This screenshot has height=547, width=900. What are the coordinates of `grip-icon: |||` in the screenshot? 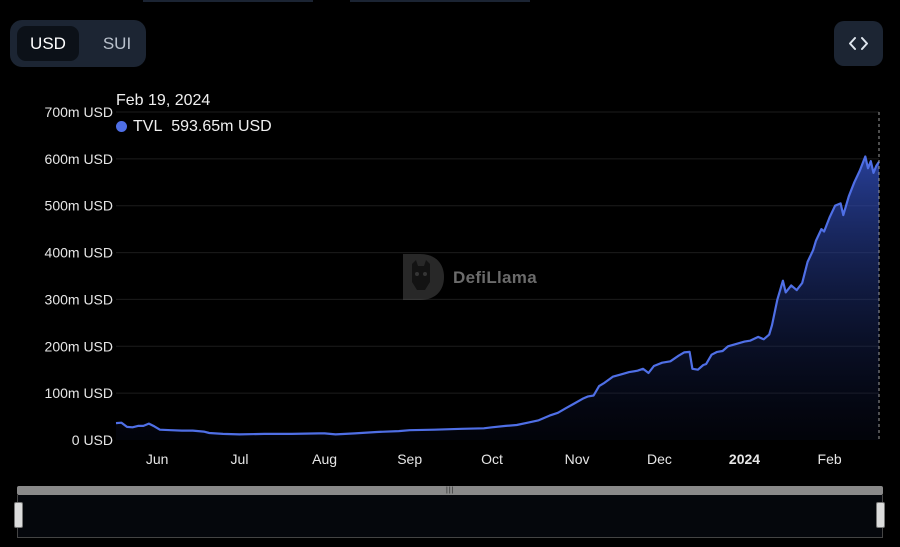 It's located at (450, 490).